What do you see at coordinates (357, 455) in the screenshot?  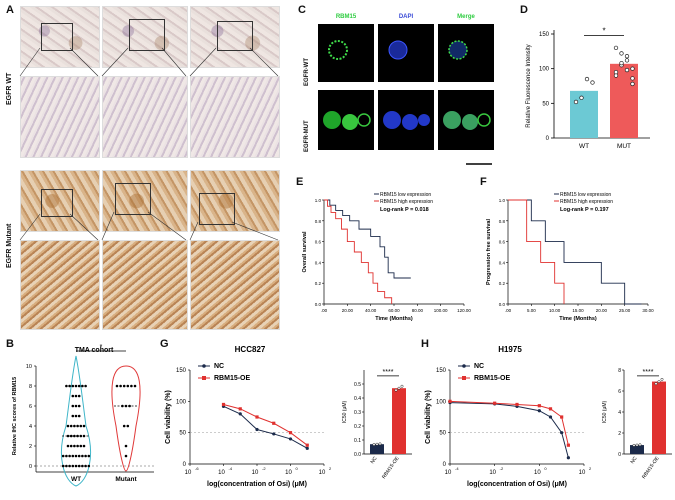 I see `bar-y-tick-label: 0.0` at bounding box center [357, 455].